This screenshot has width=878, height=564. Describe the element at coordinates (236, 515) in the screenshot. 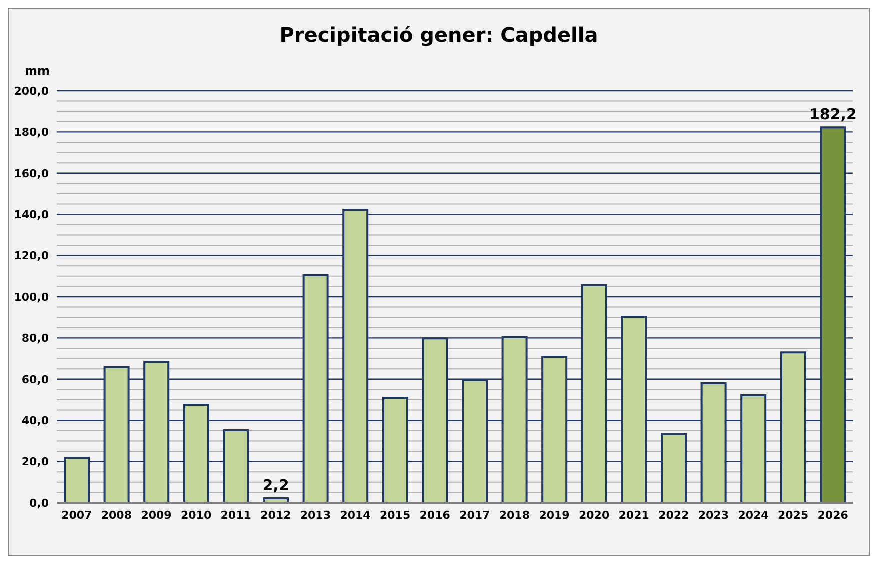

I see `x-tick-label: 2011` at that location.